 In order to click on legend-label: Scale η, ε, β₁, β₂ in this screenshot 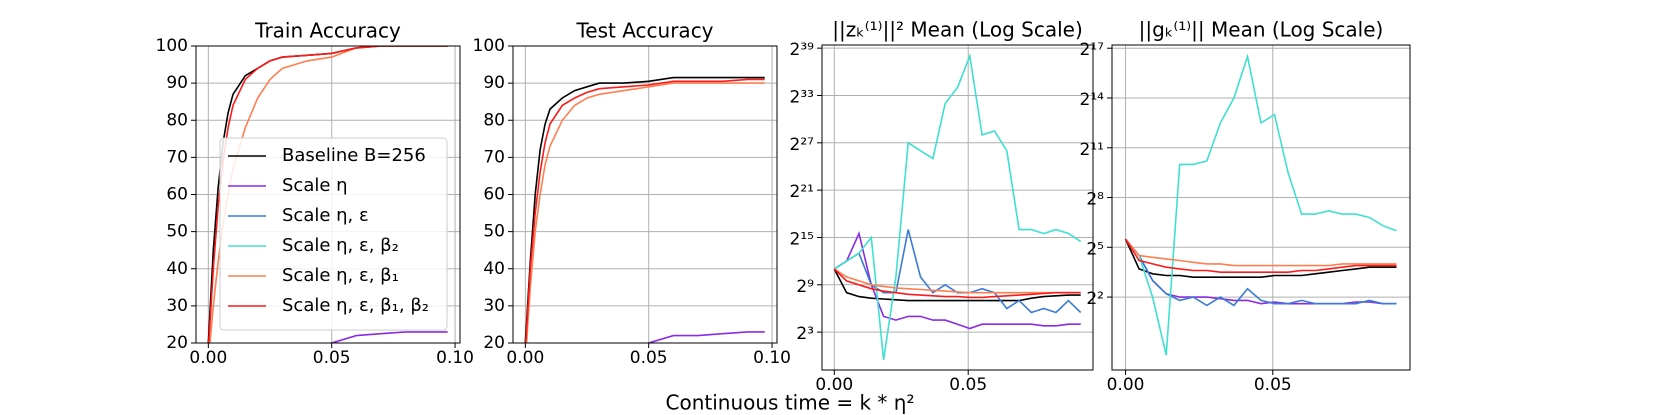, I will do `click(355, 305)`.